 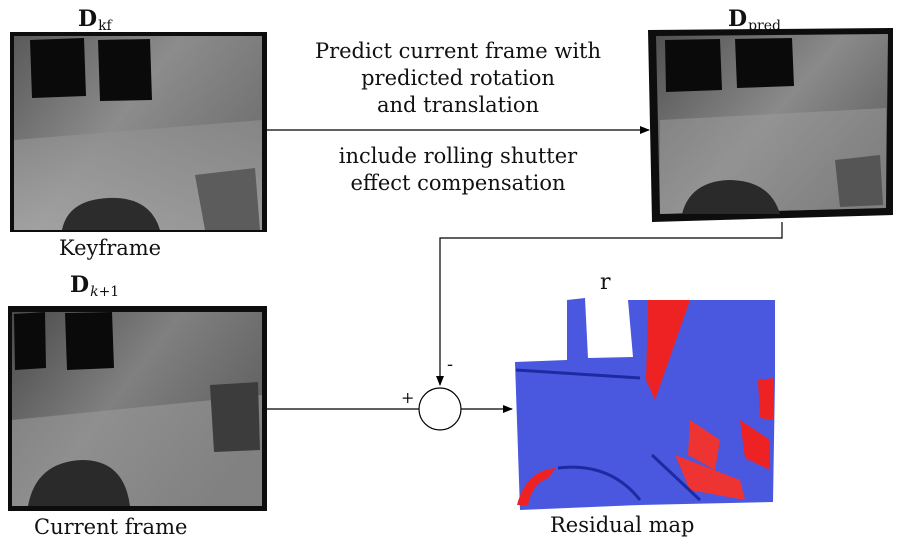 I want to click on keyframe-caption: Keyframe, so click(x=110, y=248).